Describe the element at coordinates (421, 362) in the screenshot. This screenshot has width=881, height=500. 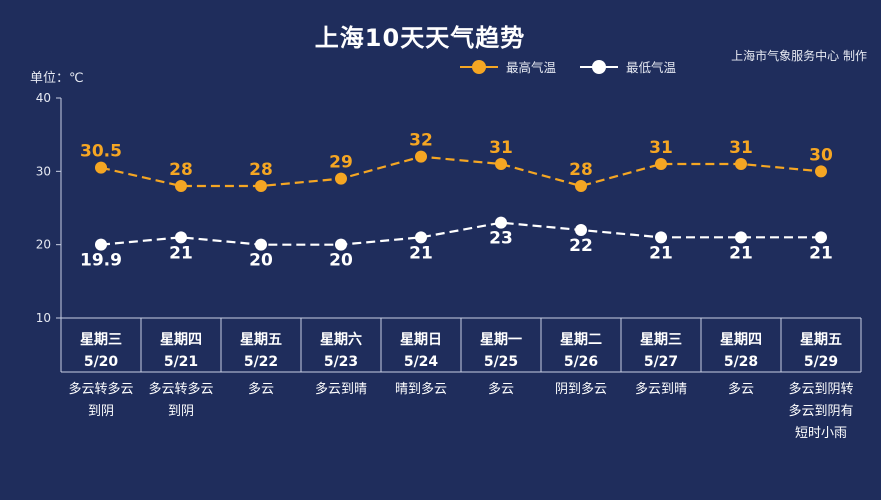
I see `x-tick-date: 5/24` at that location.